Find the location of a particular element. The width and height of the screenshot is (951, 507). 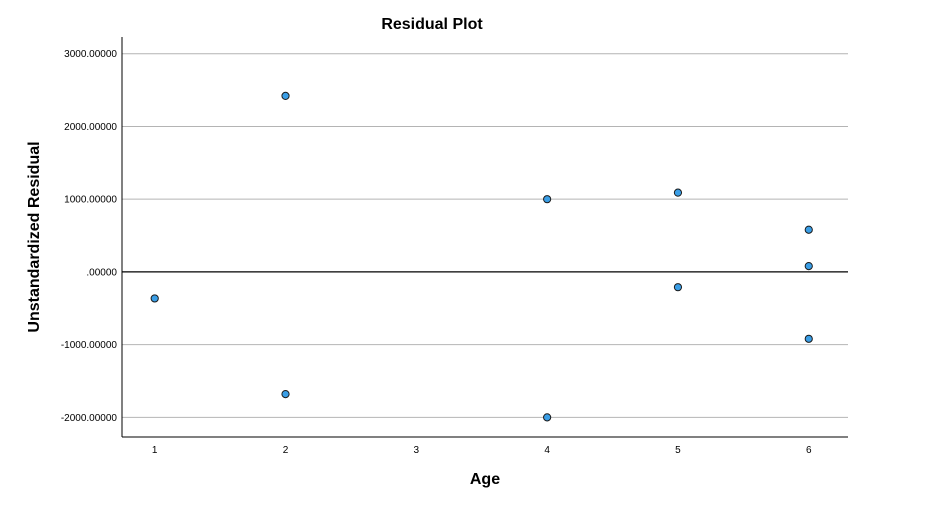

y-tick-label: 3000.00000 is located at coordinates (90, 54).